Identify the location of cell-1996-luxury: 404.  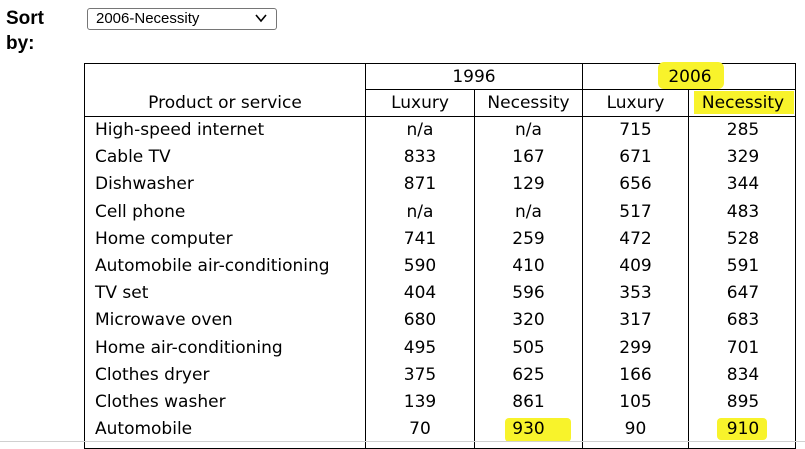
(420, 293).